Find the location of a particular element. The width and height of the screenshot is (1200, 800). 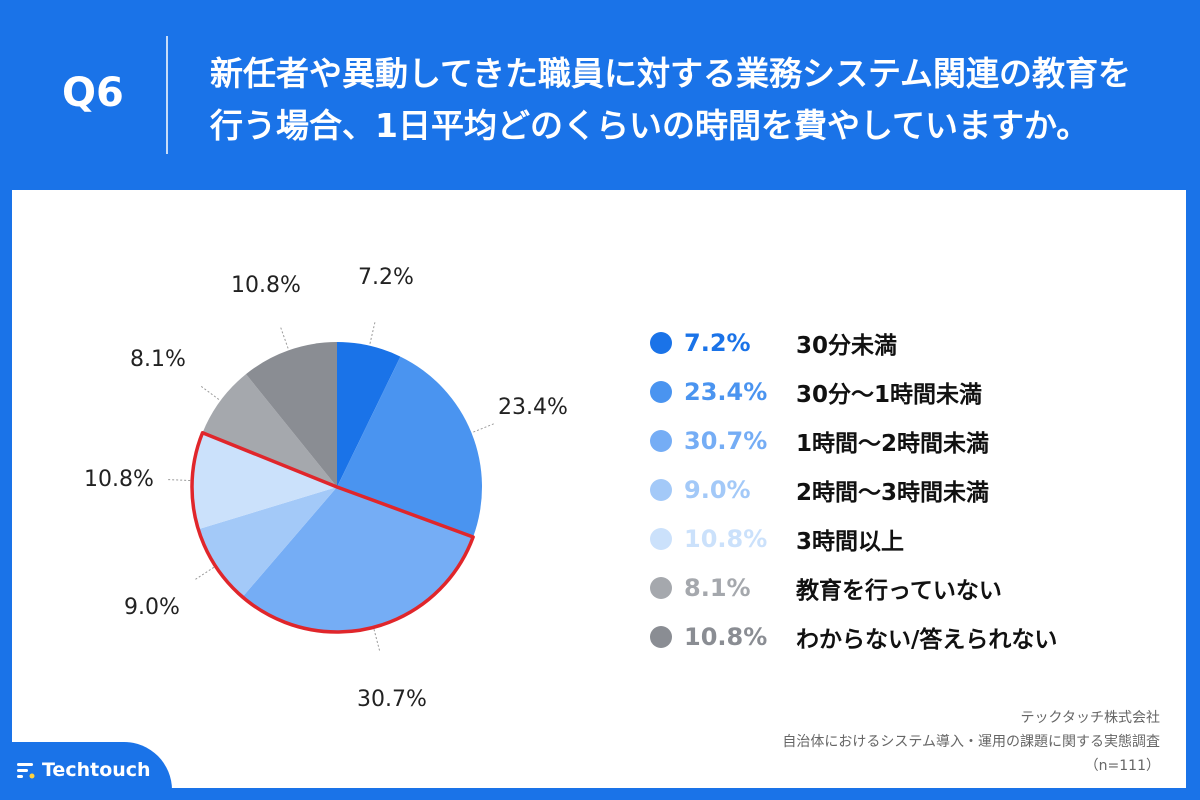

legend-item: 8.1% 教育を行っていない is located at coordinates (910, 587).